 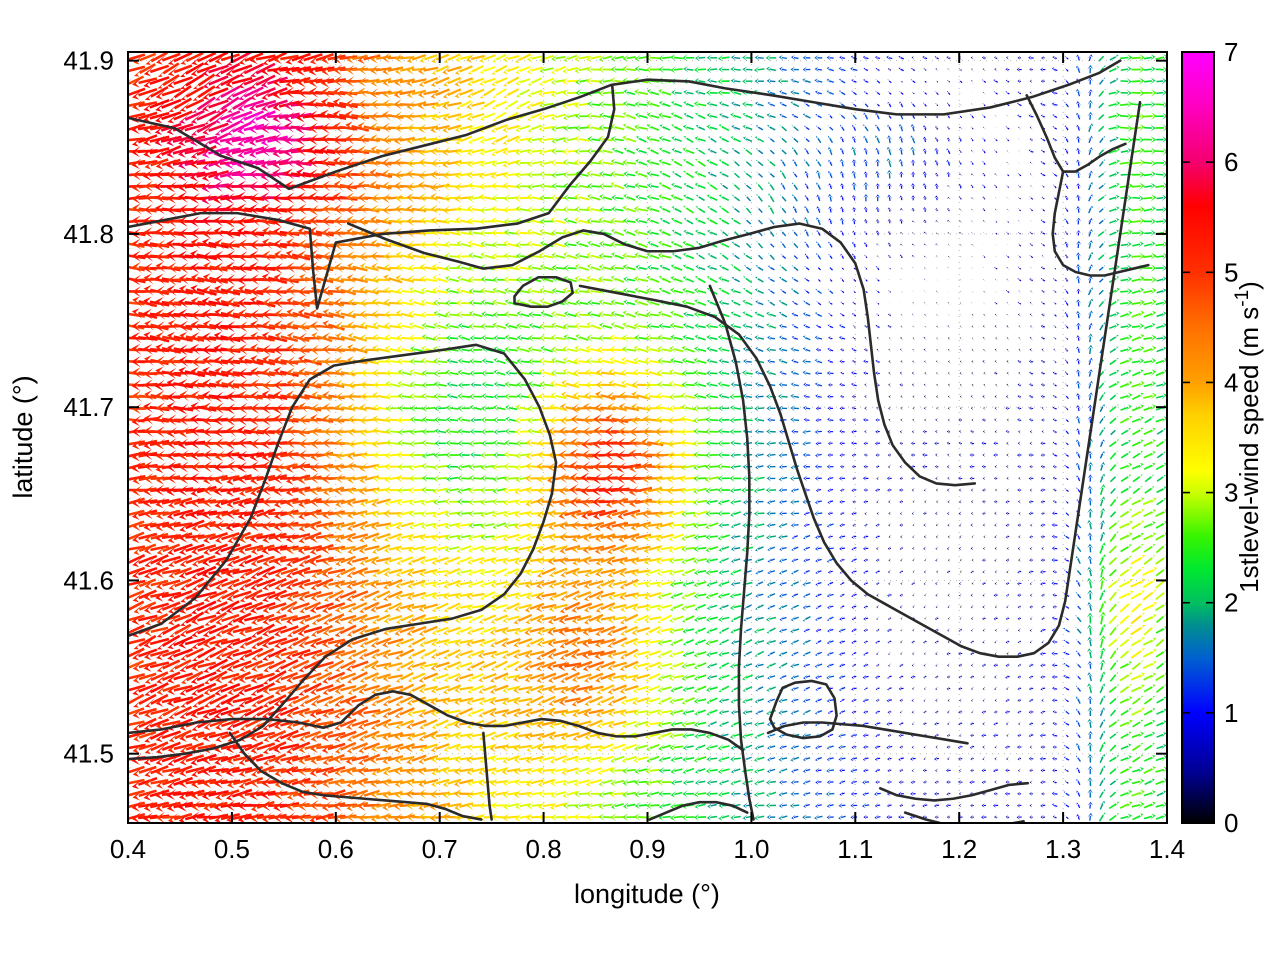 What do you see at coordinates (1231, 52) in the screenshot?
I see `colorbar-tick-label: 7` at bounding box center [1231, 52].